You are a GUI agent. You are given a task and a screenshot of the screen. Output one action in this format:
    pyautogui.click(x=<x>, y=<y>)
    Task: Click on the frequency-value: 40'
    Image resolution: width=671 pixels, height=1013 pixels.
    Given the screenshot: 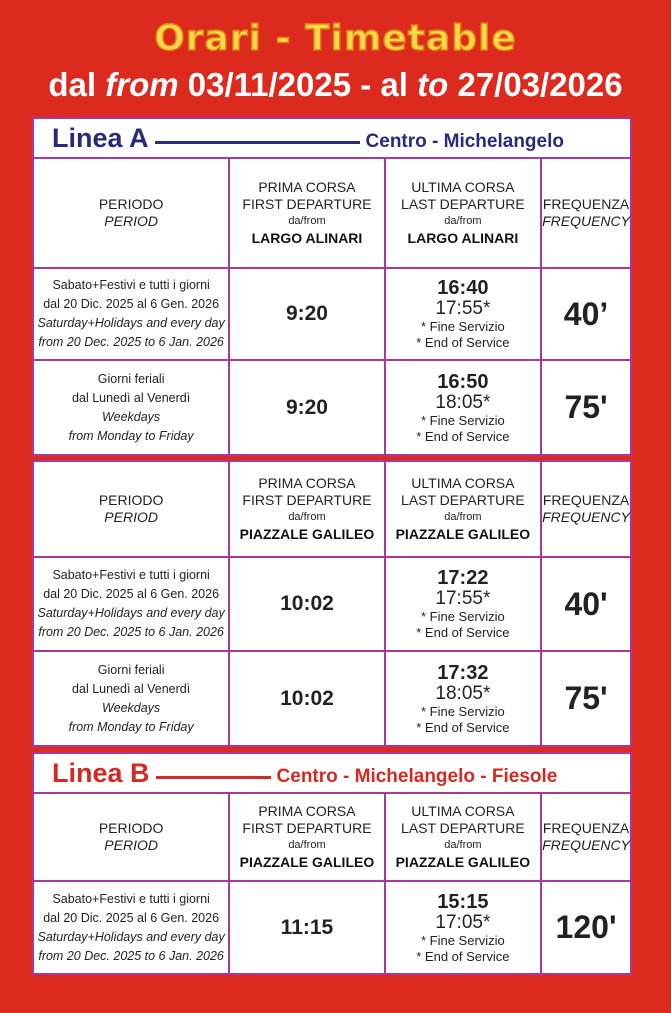 What is the action you would take?
    pyautogui.click(x=586, y=604)
    